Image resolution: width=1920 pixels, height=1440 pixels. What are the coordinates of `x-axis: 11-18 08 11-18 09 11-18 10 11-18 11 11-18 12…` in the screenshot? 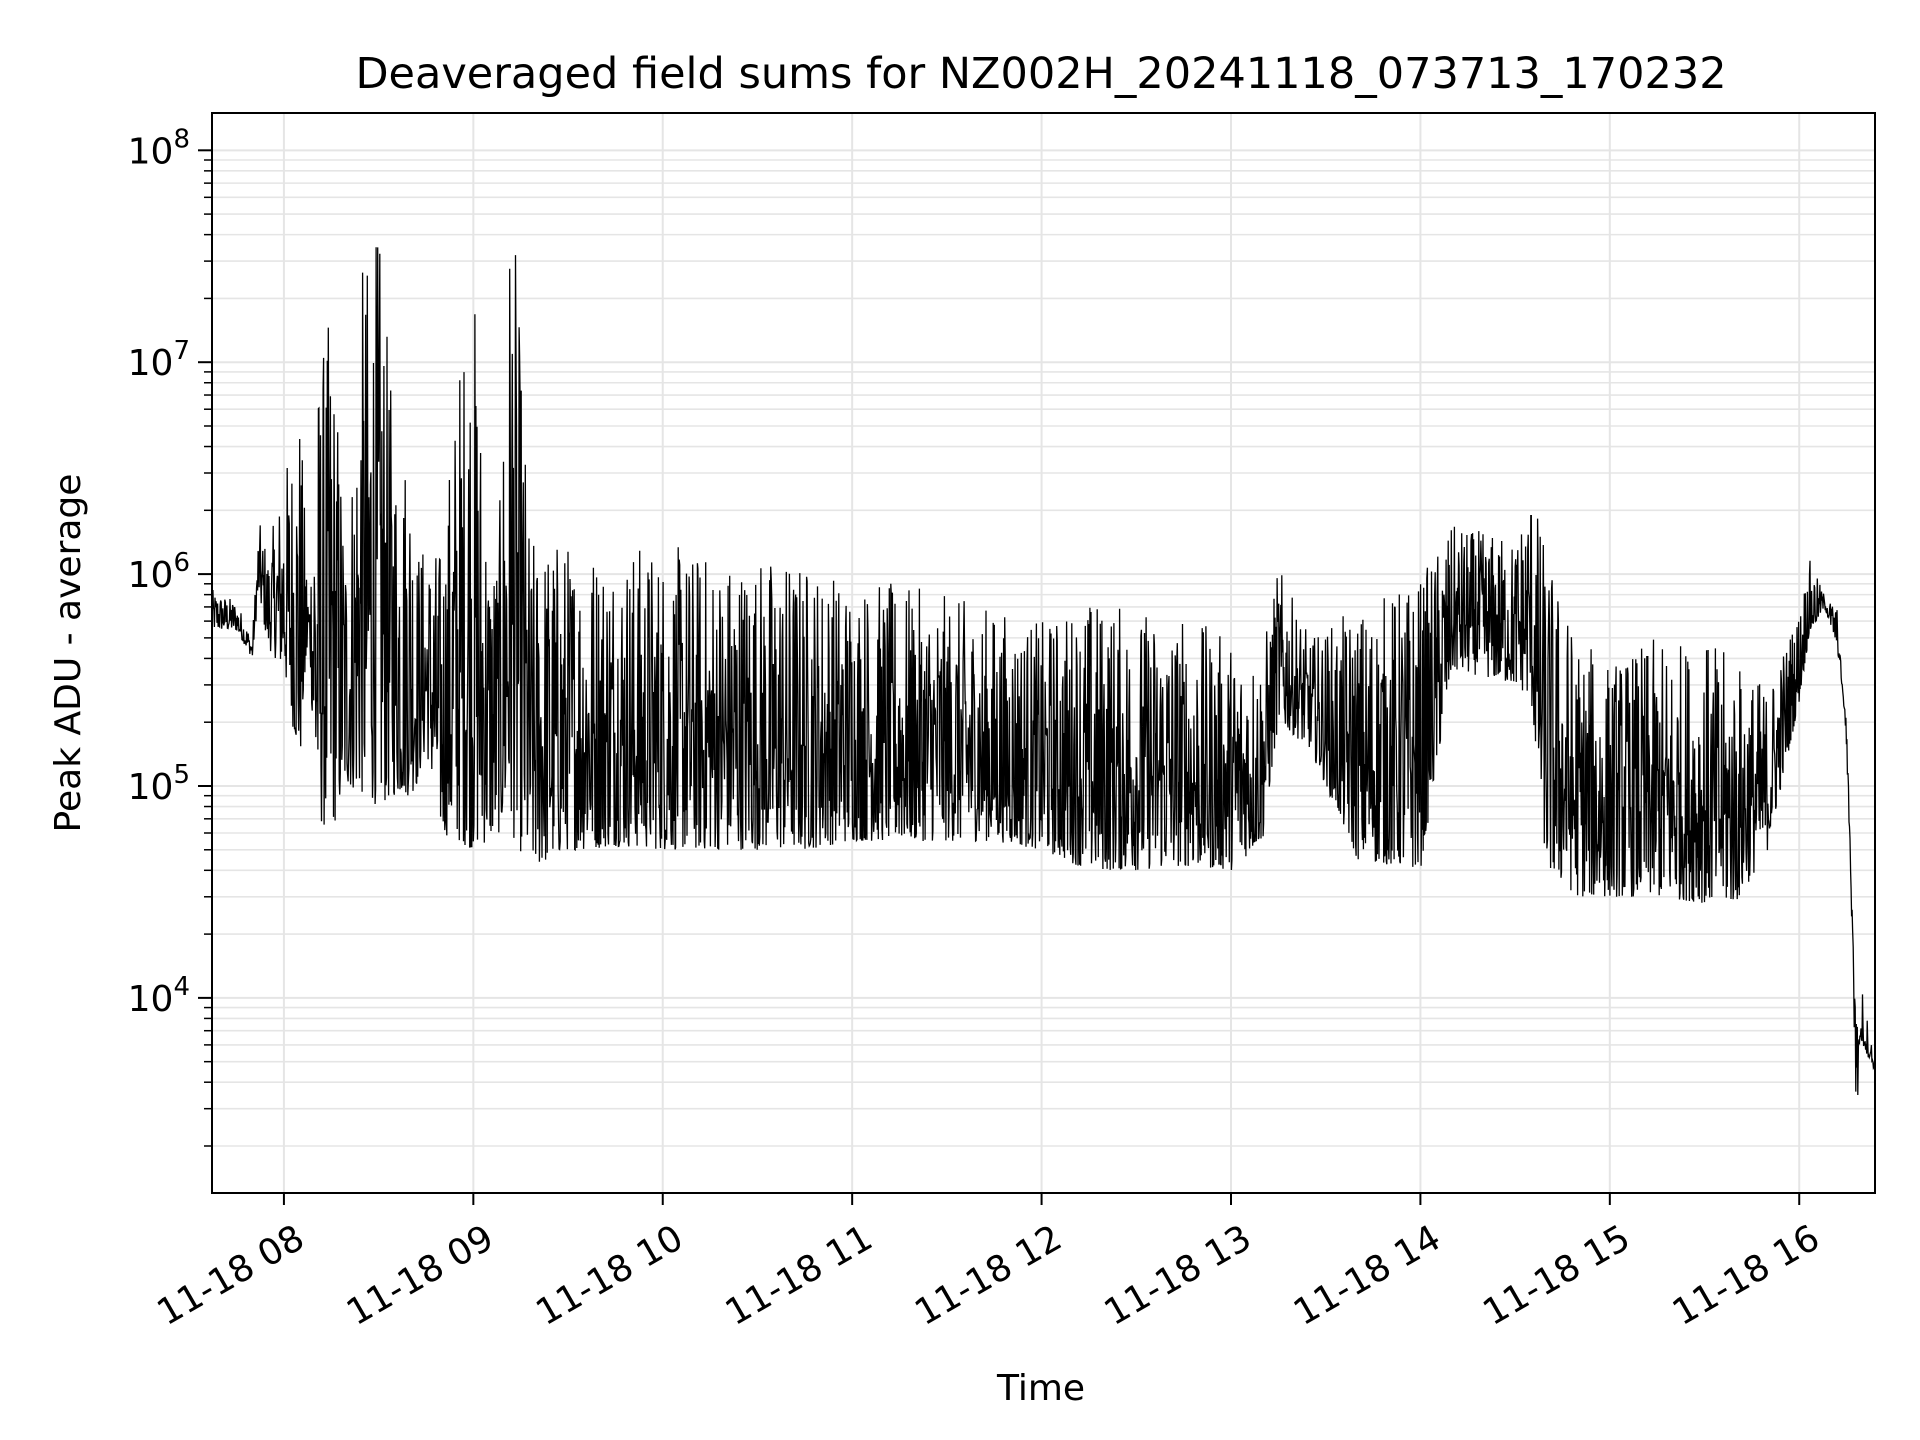 It's located at (989, 1263).